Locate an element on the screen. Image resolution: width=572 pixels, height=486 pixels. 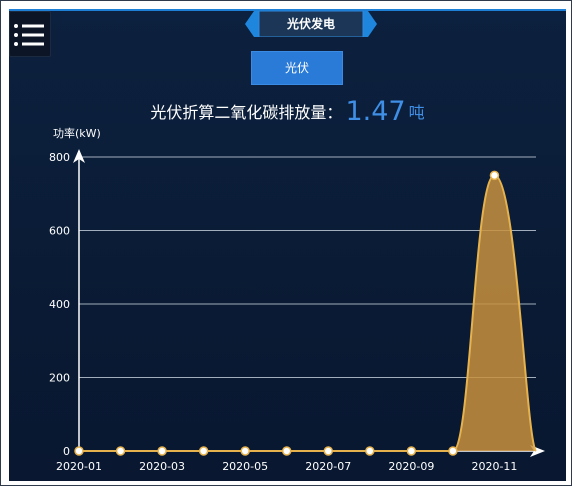
co2-value: 1.47 is located at coordinates (375, 111).